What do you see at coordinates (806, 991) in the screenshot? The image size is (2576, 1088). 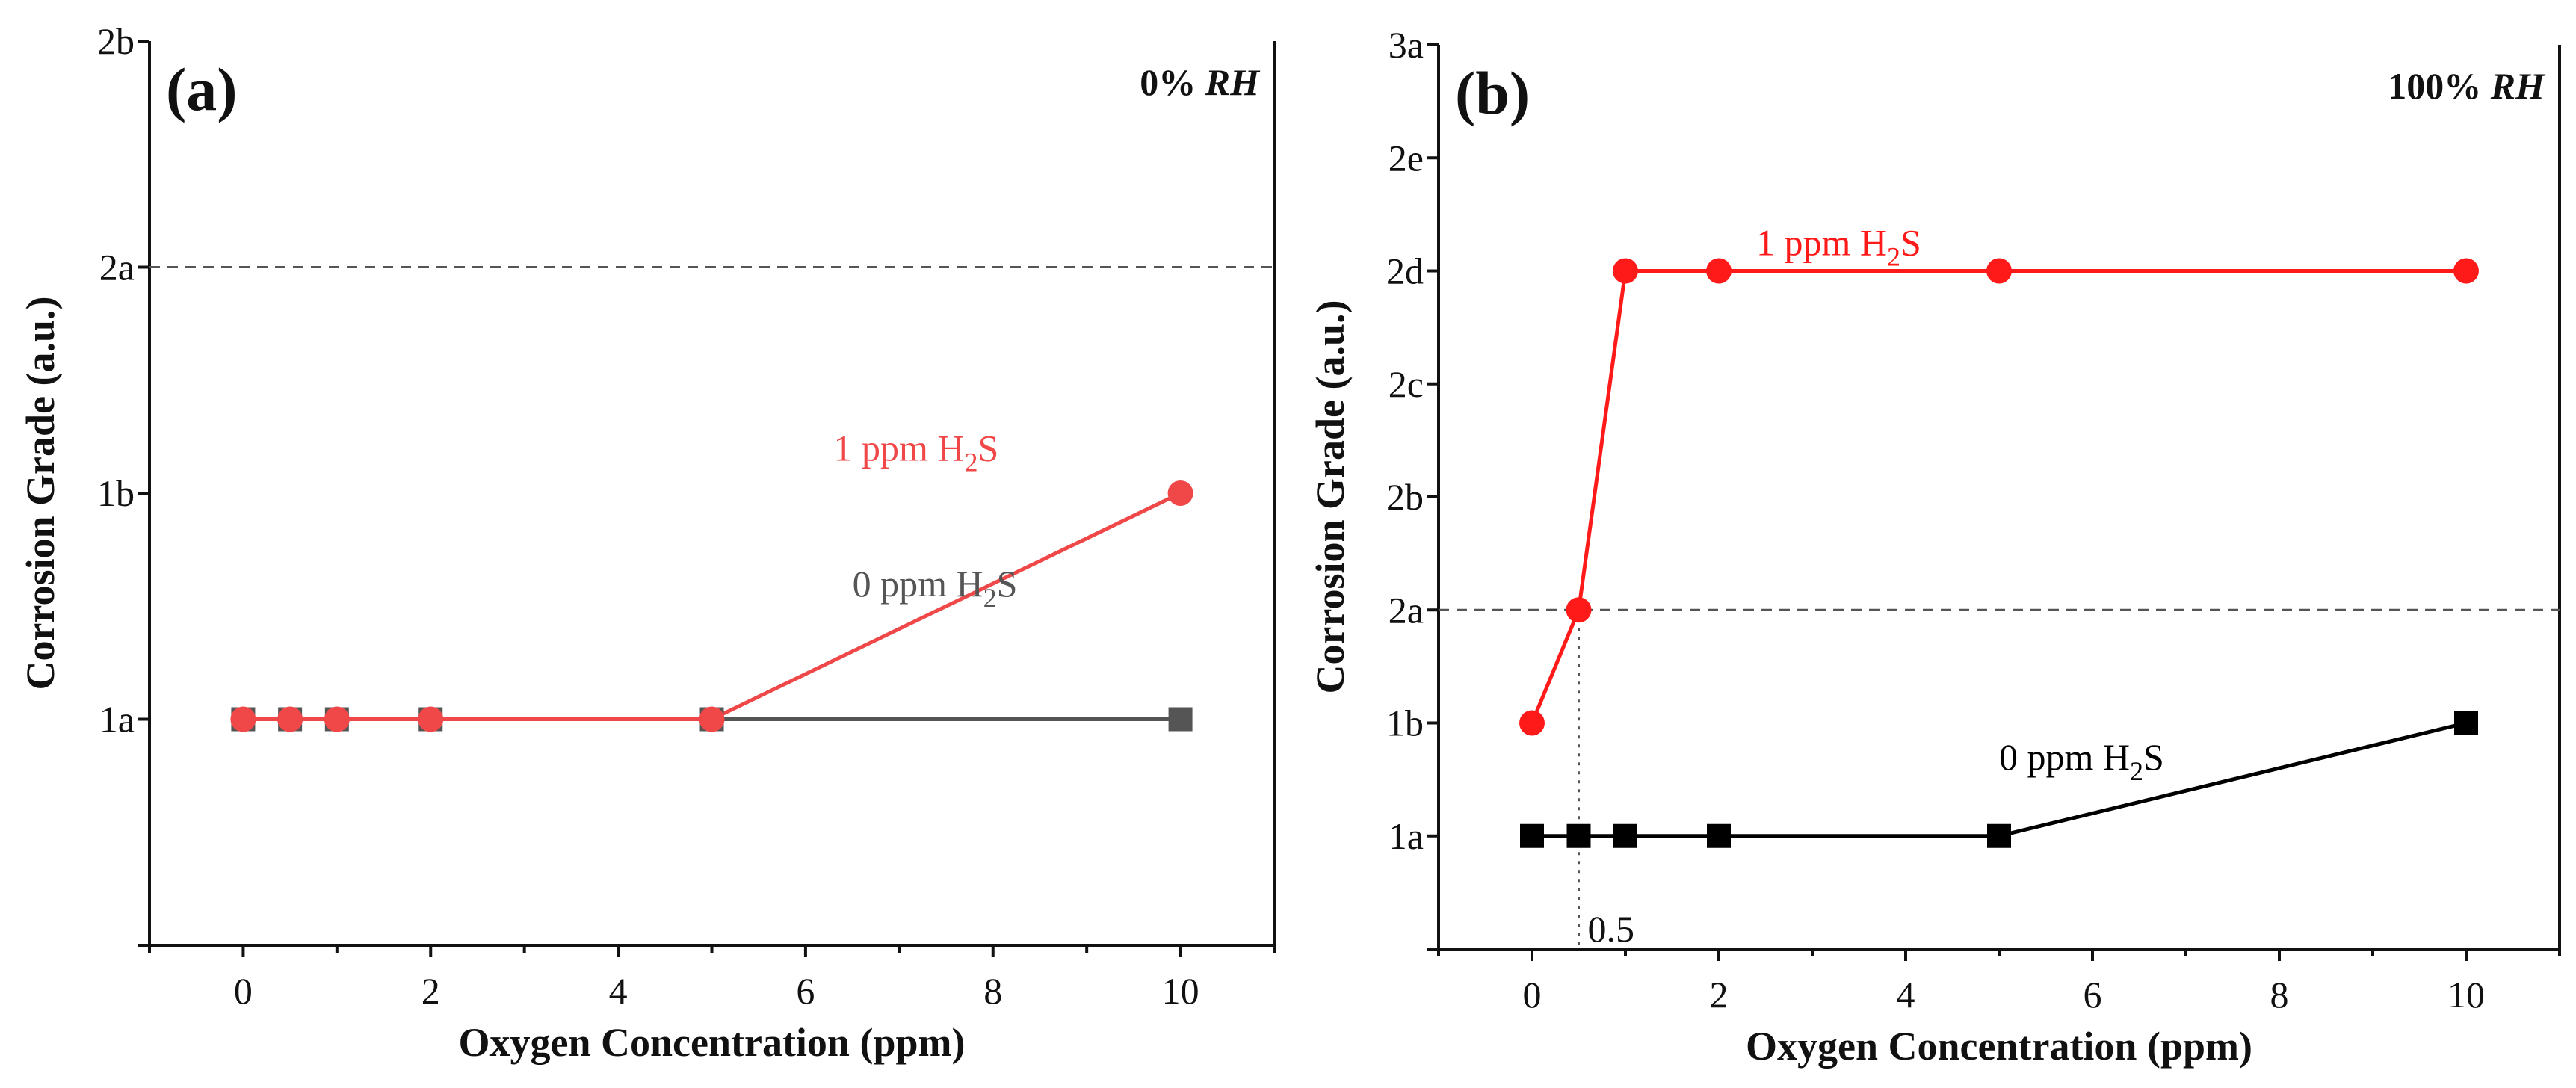 I see `panel-a-x-tick-label: 6` at bounding box center [806, 991].